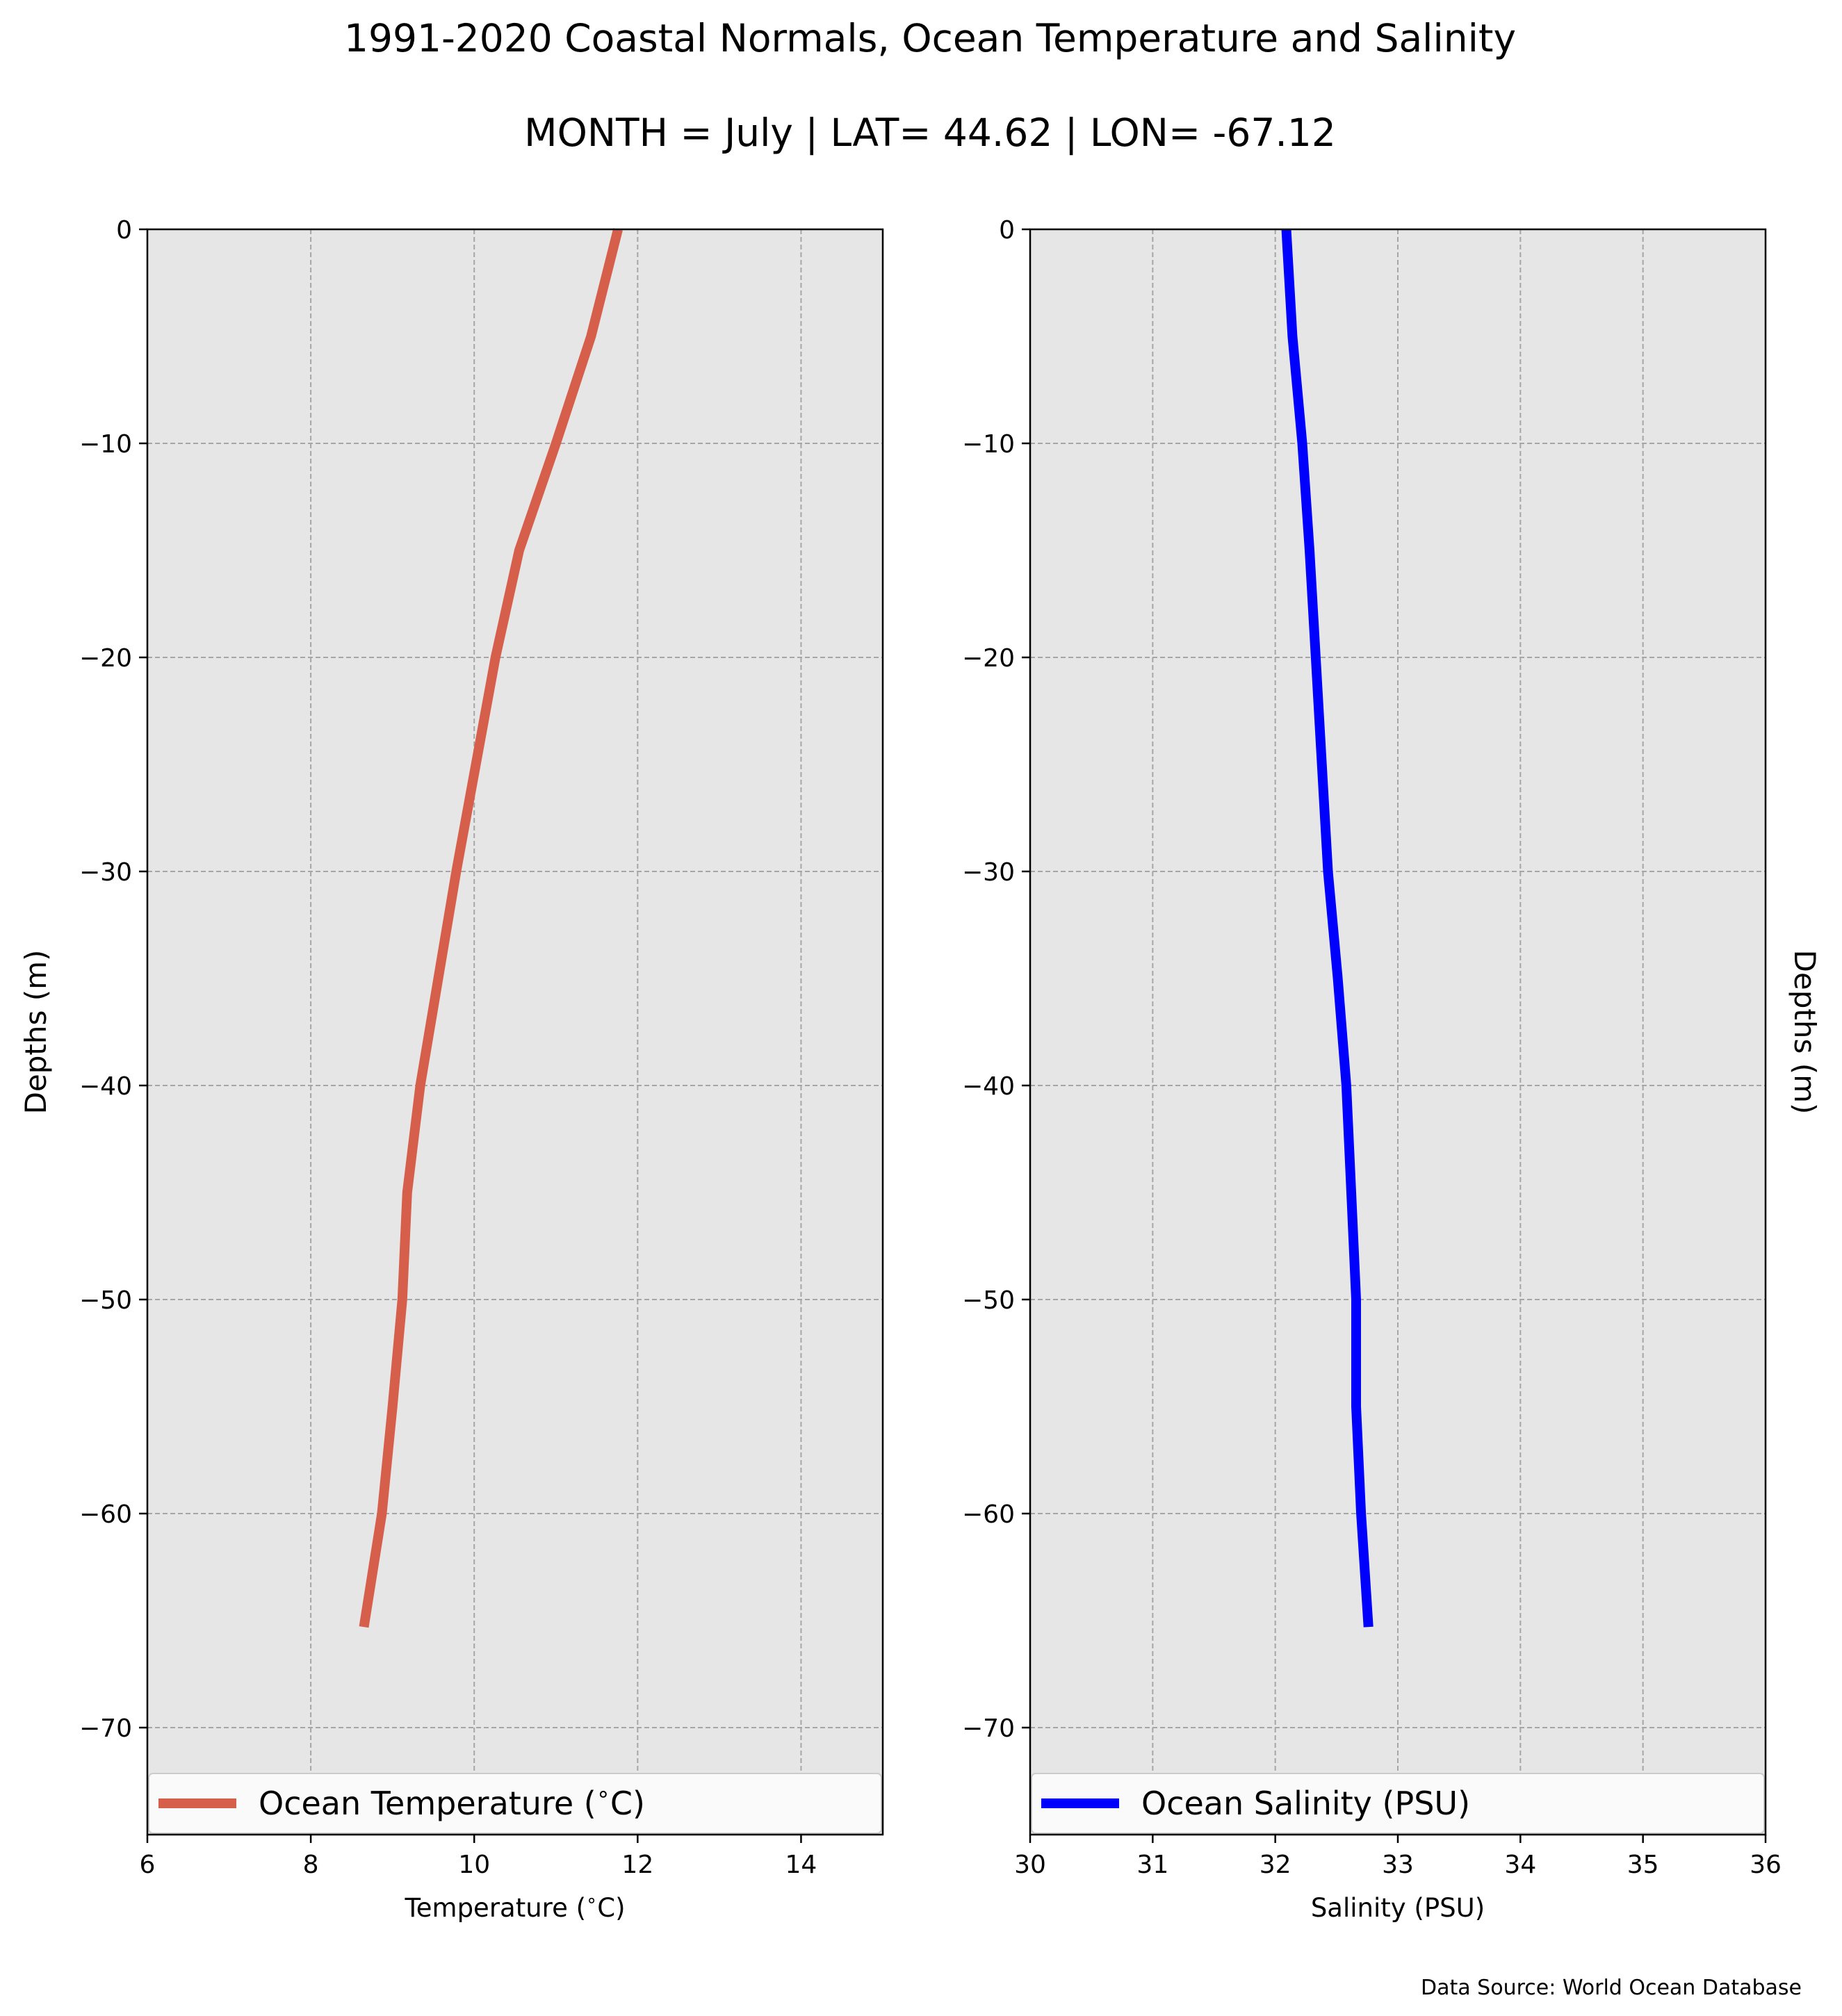 The height and width of the screenshot is (2016, 1842). What do you see at coordinates (474, 1865) in the screenshot?
I see `x-tick-label: 10` at bounding box center [474, 1865].